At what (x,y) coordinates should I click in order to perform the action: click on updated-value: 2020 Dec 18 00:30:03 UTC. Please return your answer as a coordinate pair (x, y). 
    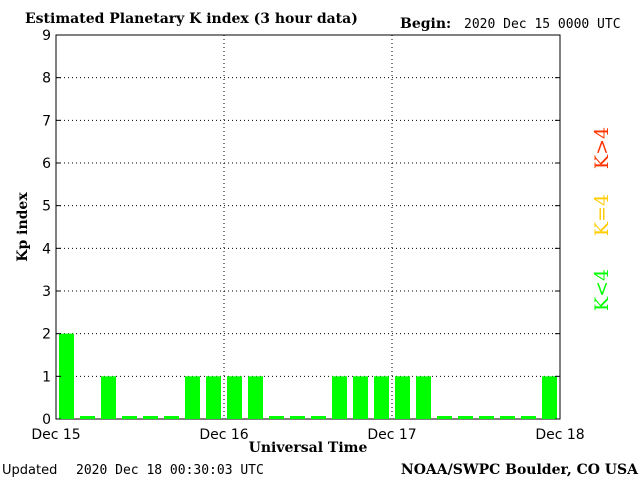
    Looking at the image, I should click on (170, 470).